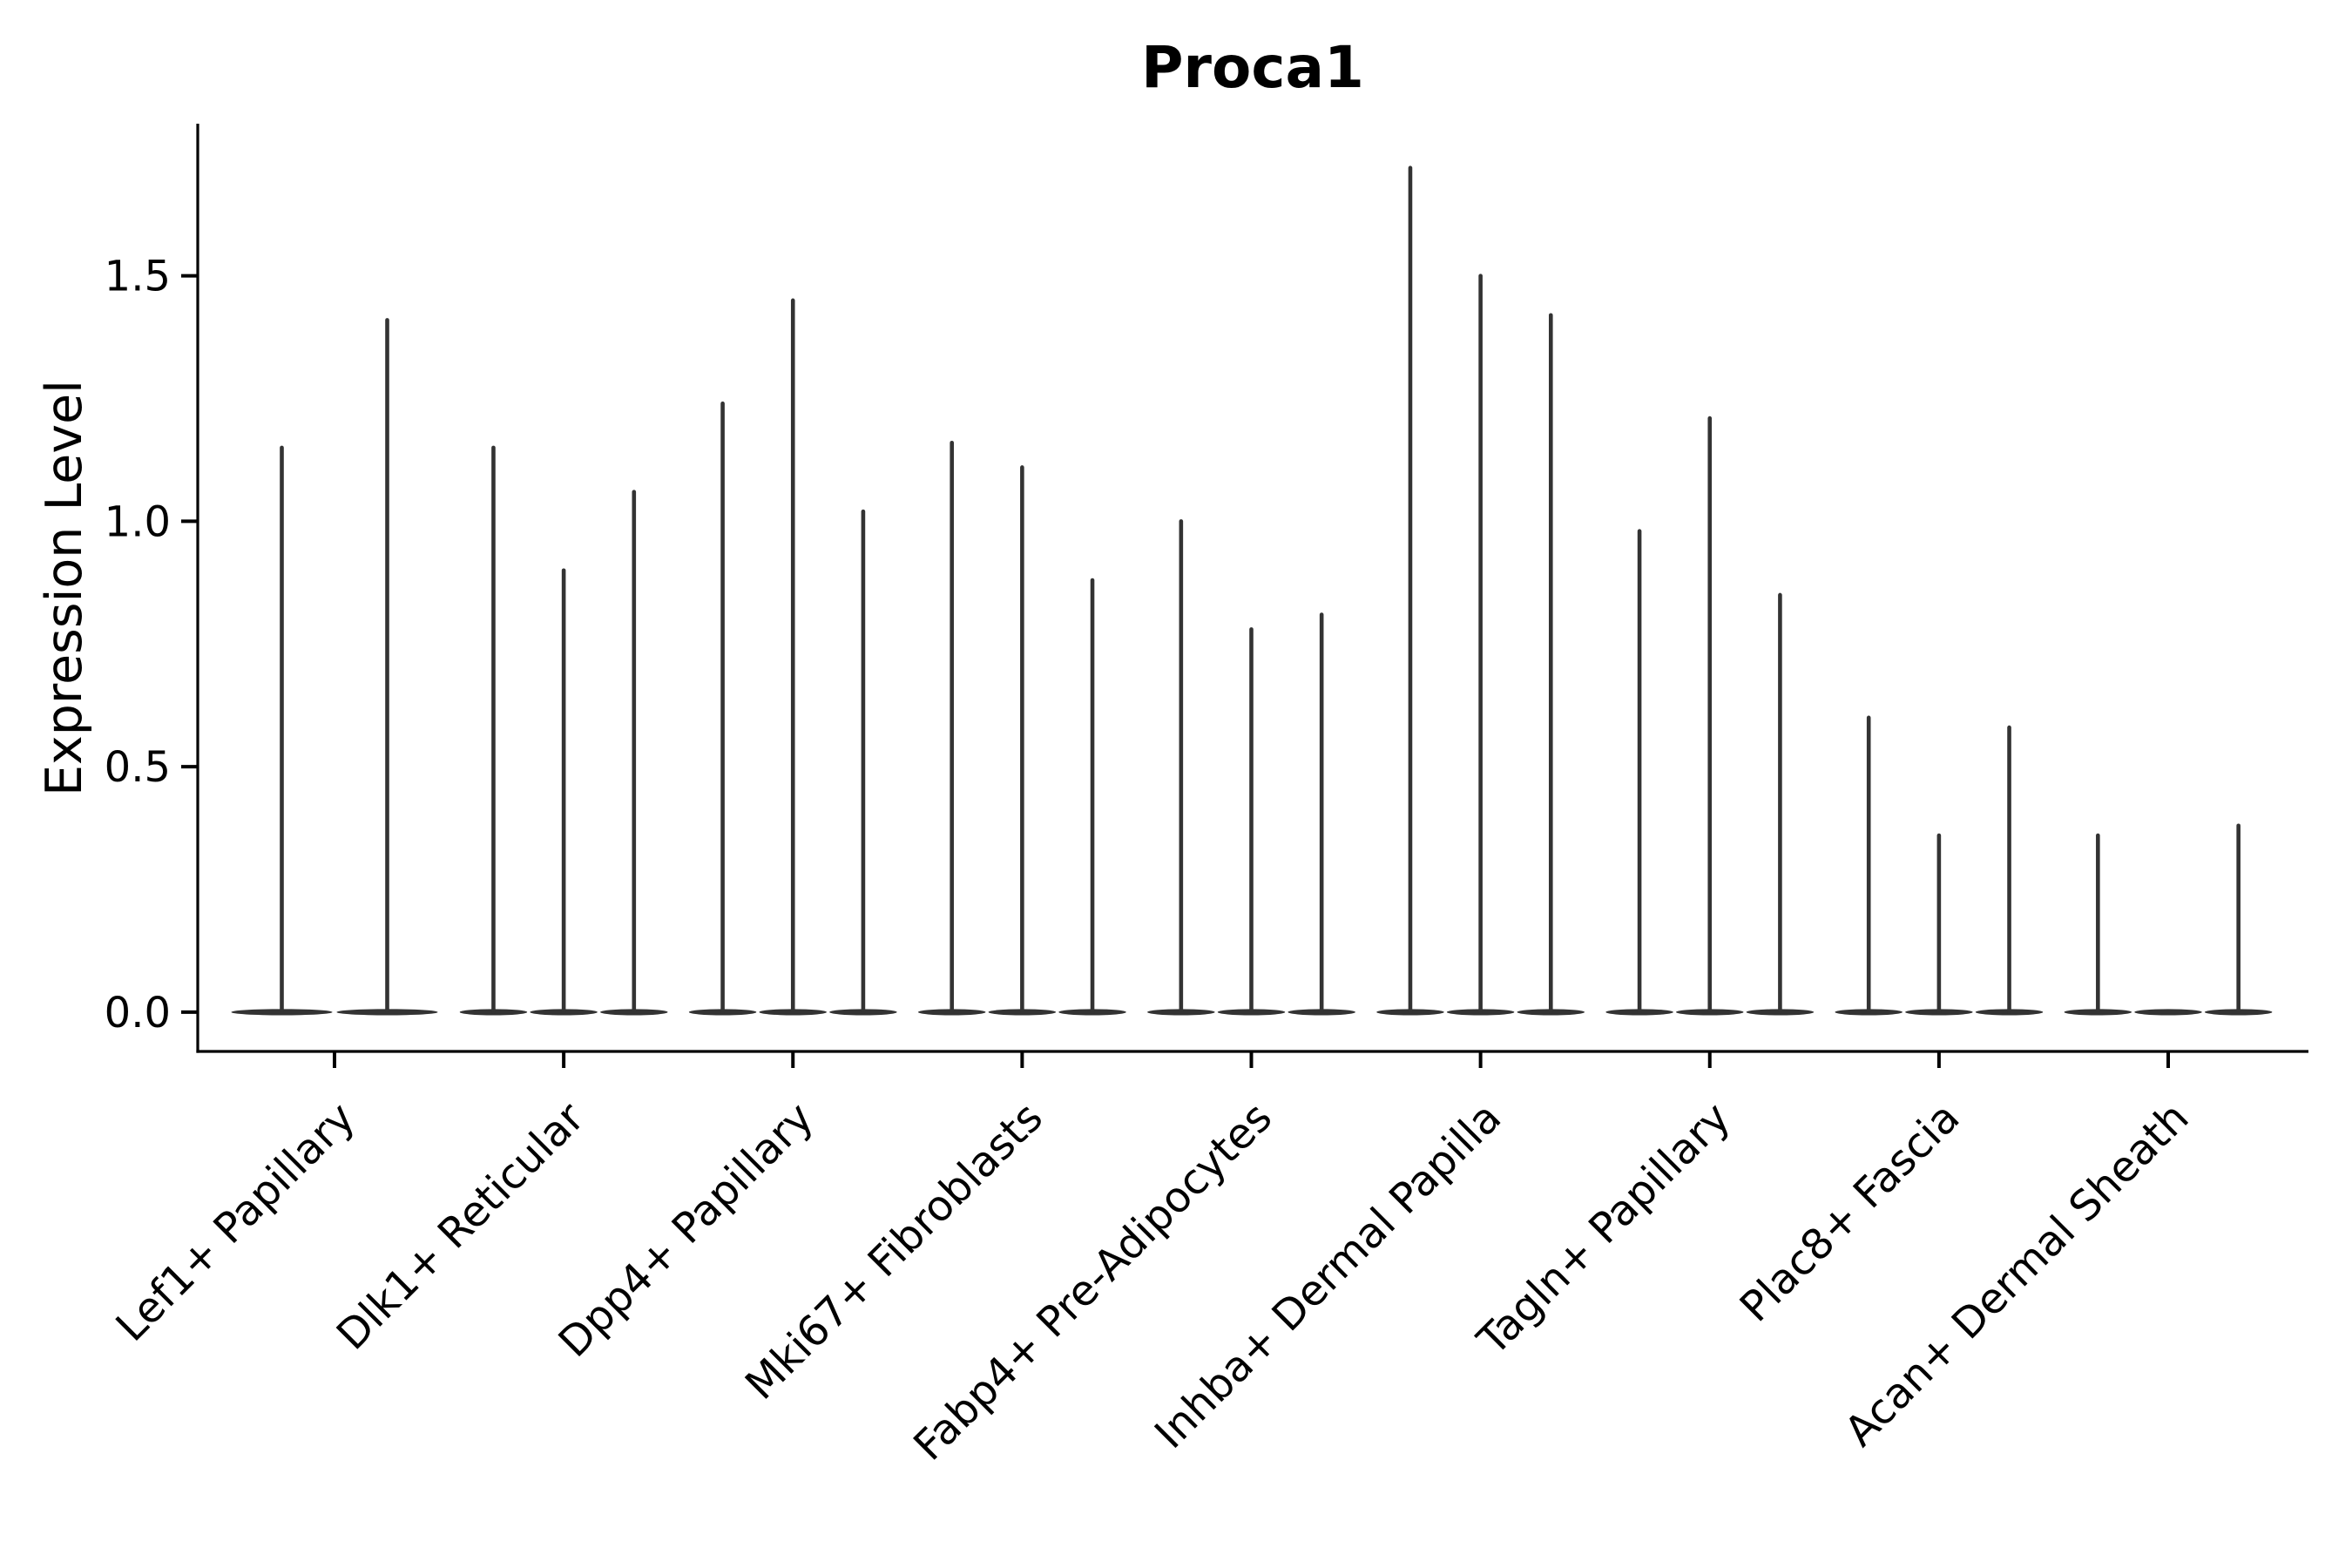 This screenshot has width=2352, height=1568. Describe the element at coordinates (1252, 67) in the screenshot. I see `page-title: Proca1` at that location.